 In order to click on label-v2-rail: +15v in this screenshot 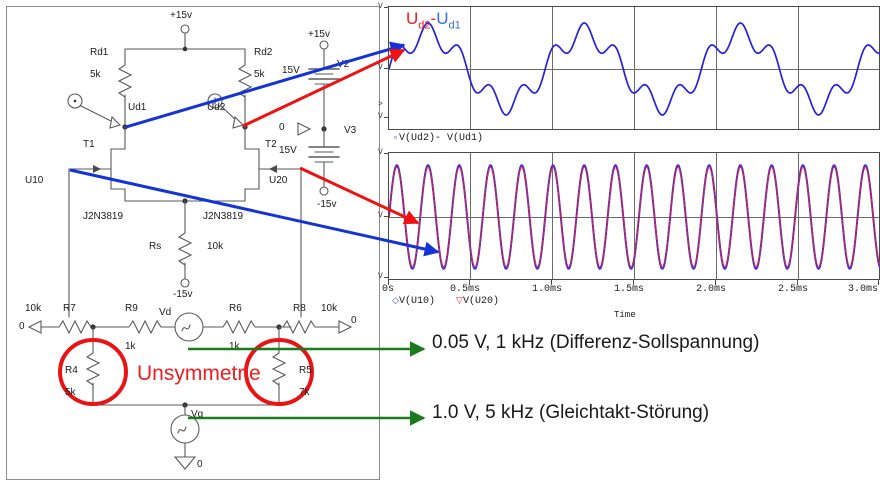, I will do `click(319, 34)`.